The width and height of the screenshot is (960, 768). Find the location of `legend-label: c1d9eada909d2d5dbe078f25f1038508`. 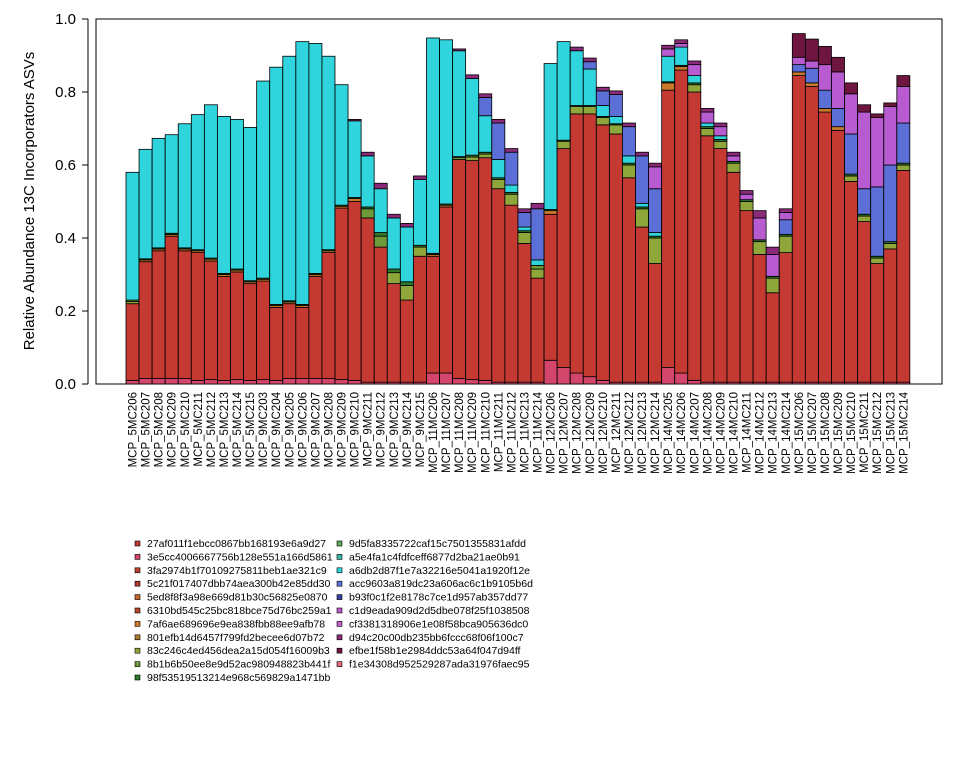

legend-label: c1d9eada909d2d5dbe078f25f1038508 is located at coordinates (439, 611).